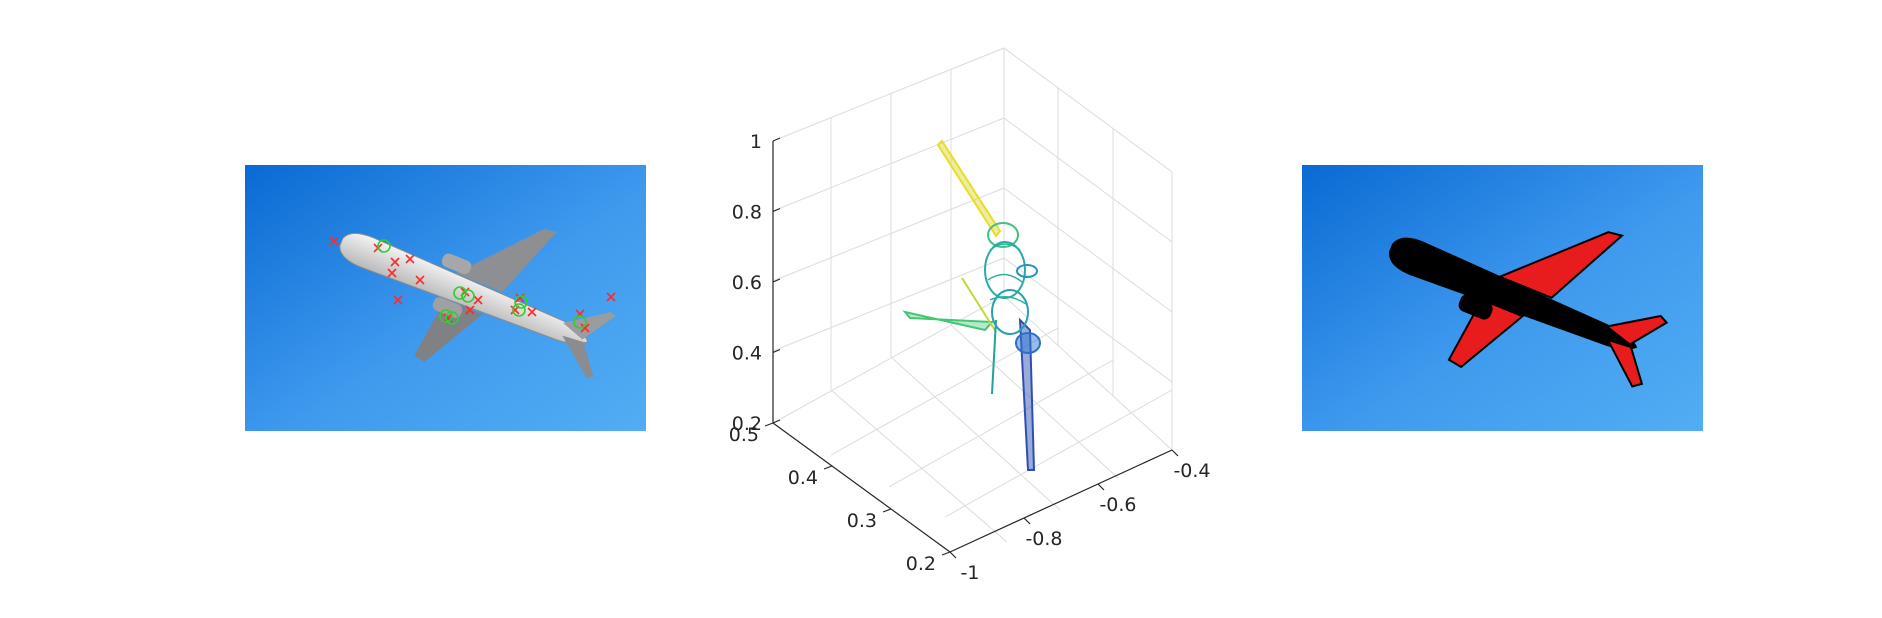 The height and width of the screenshot is (618, 1882). I want to click on x-tick-label: -1, so click(970, 573).